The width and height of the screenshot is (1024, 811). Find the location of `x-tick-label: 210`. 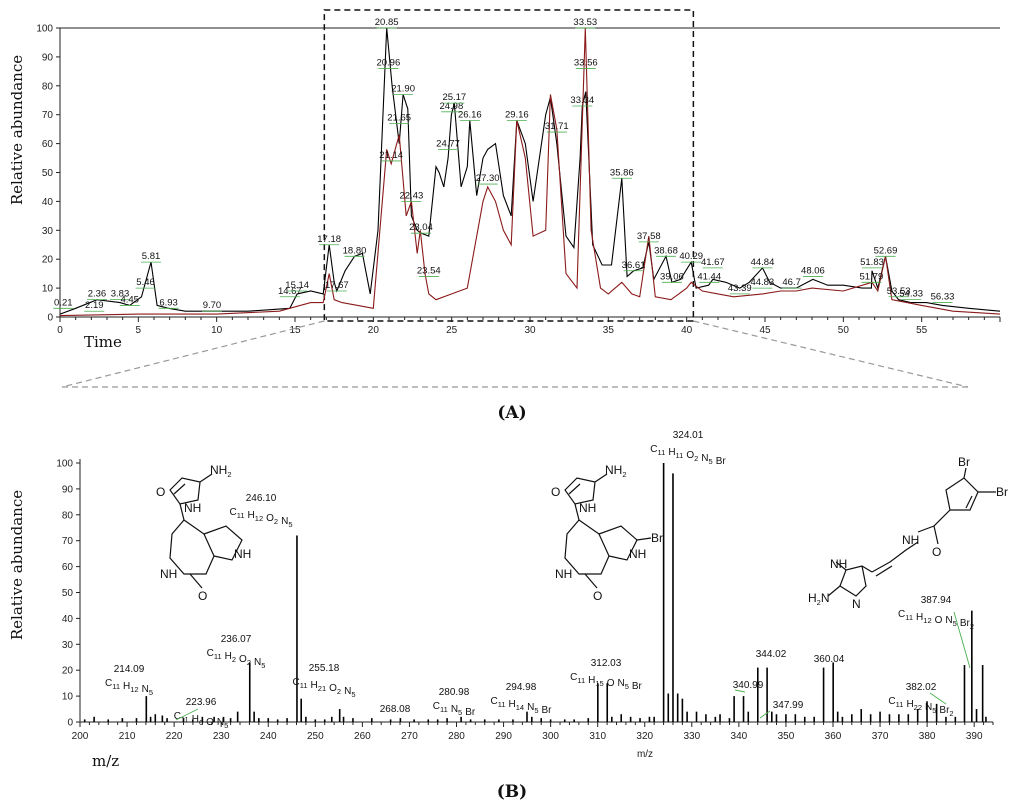

x-tick-label: 210 is located at coordinates (127, 736).